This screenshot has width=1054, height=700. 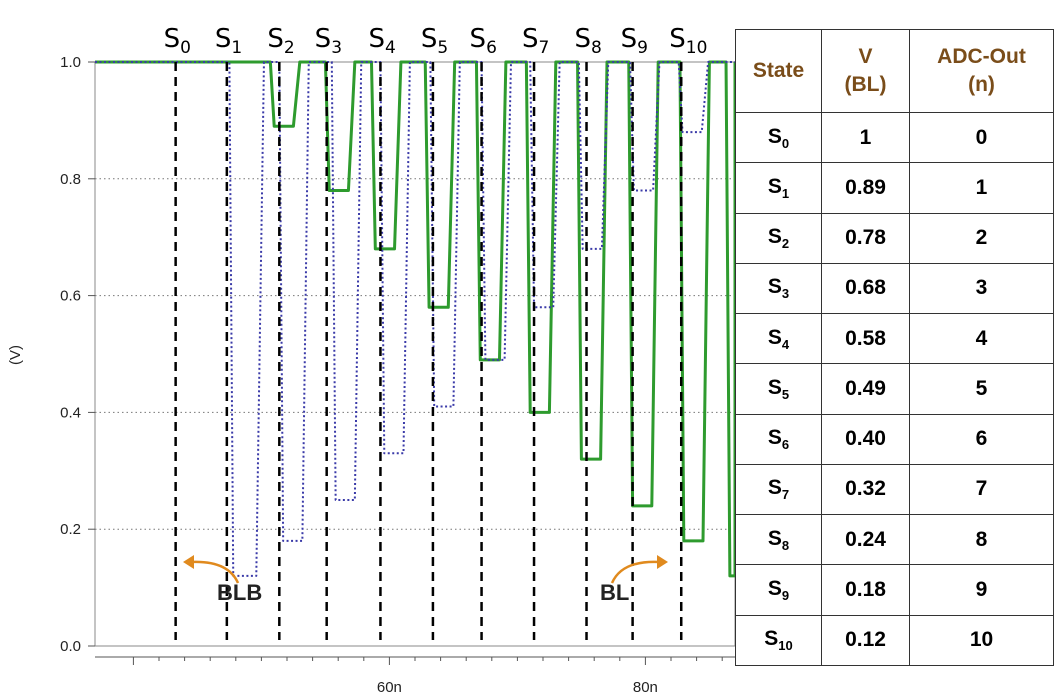 What do you see at coordinates (778, 439) in the screenshot?
I see `state-cell: S6` at bounding box center [778, 439].